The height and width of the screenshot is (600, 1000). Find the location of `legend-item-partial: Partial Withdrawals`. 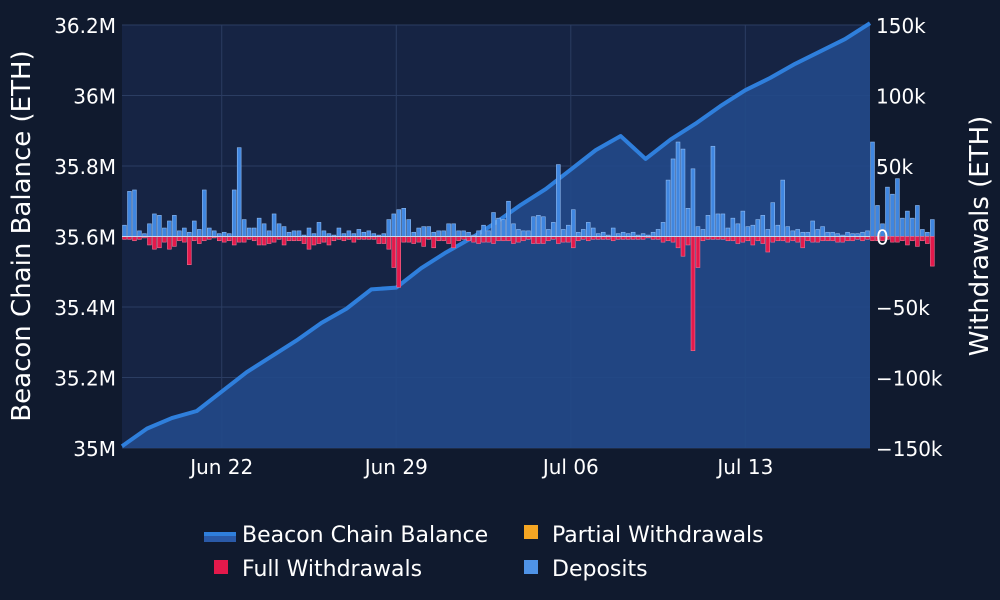

legend-item-partial: Partial Withdrawals is located at coordinates (644, 535).